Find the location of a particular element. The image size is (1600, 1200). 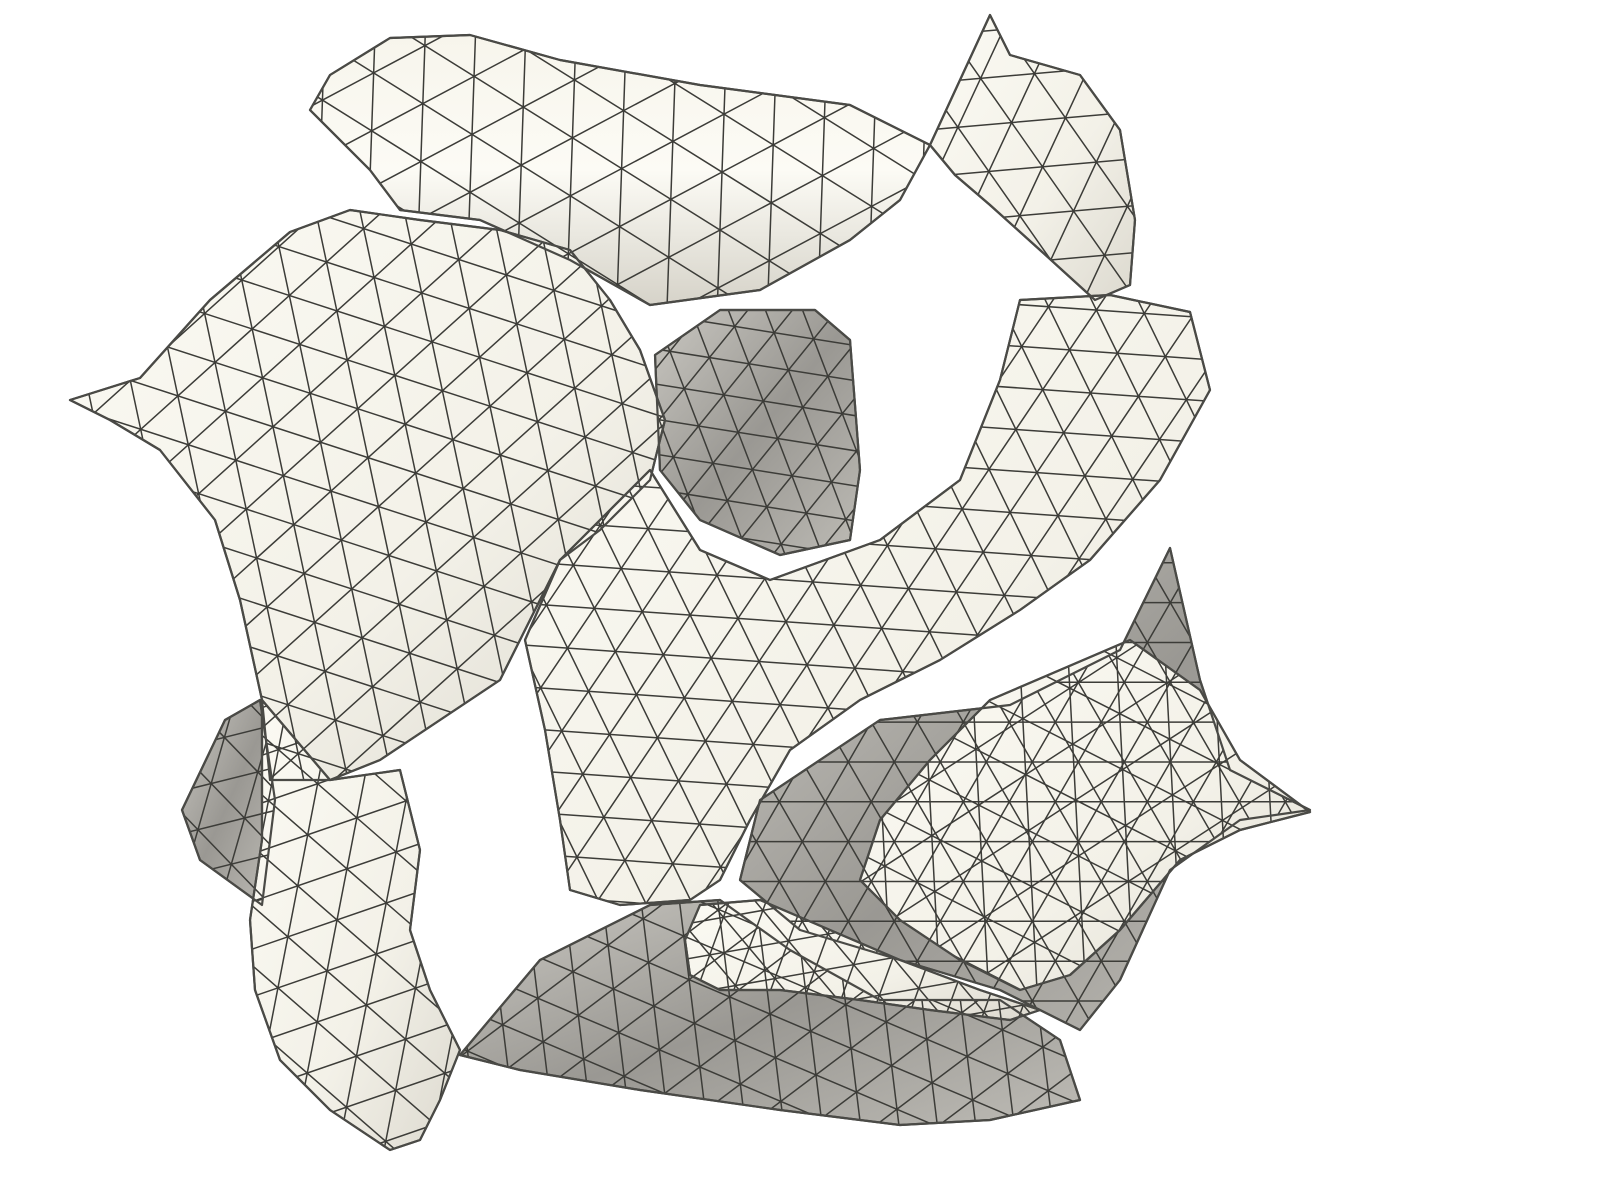

patch-outline is located at coordinates (757, 432).